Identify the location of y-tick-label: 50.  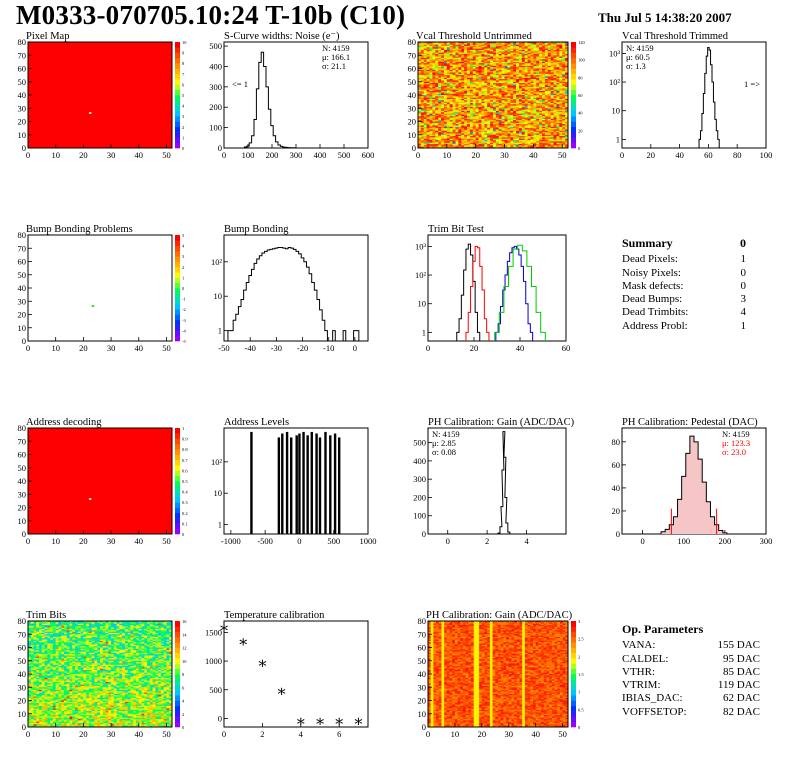
(22, 82).